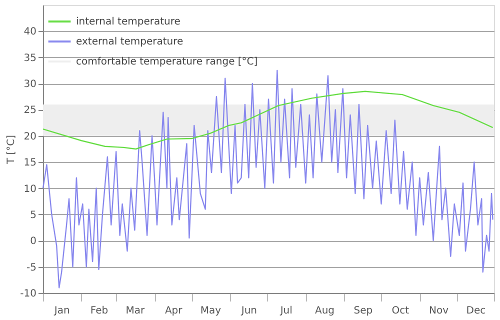 The image size is (500, 320). I want to click on legend-label: internal temperature, so click(128, 22).